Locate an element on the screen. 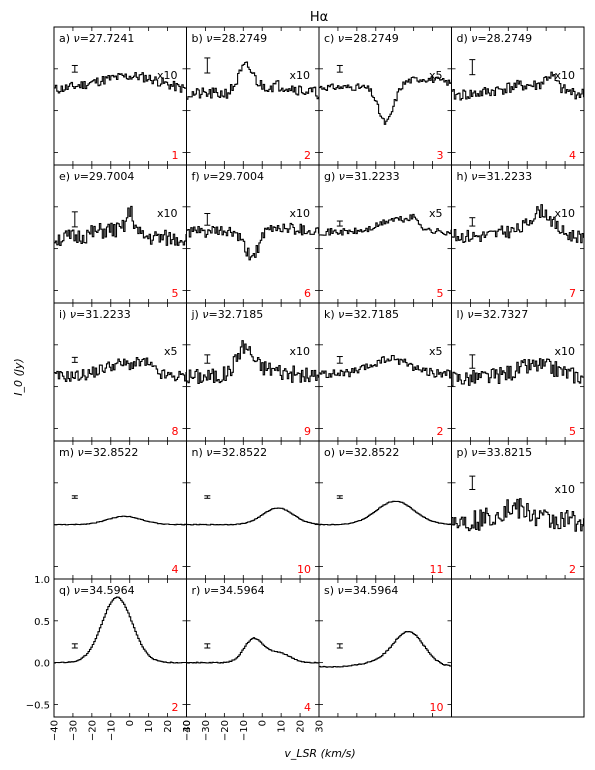 The width and height of the screenshot is (595, 770). panel-empty is located at coordinates (518, 648).